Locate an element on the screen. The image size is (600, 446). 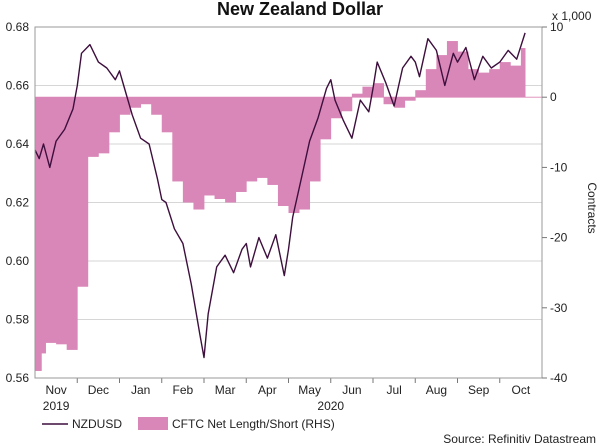
x-tick-label: Nov is located at coordinates (55, 390).